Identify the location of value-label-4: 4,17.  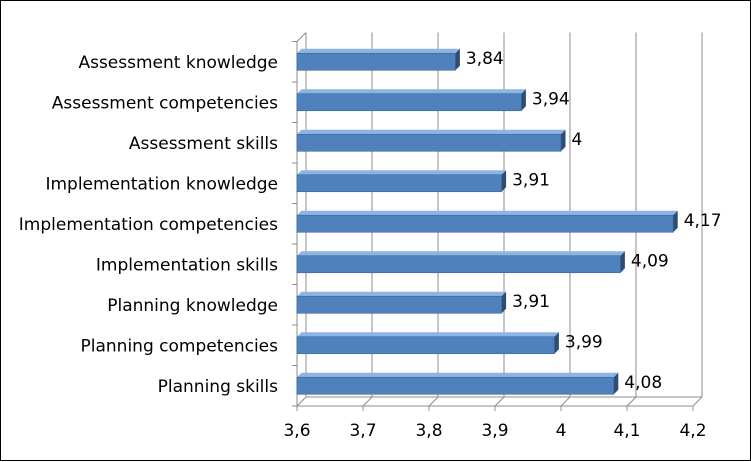
(703, 221).